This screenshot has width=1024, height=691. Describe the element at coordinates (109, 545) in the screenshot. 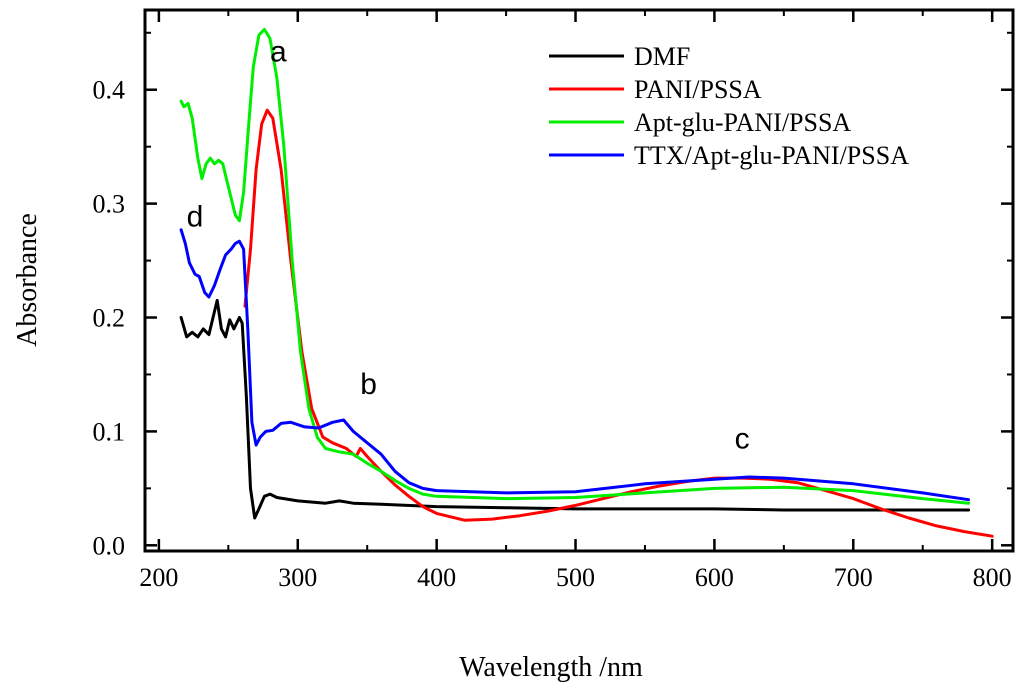

I see `y-tick-label: 0.0` at that location.